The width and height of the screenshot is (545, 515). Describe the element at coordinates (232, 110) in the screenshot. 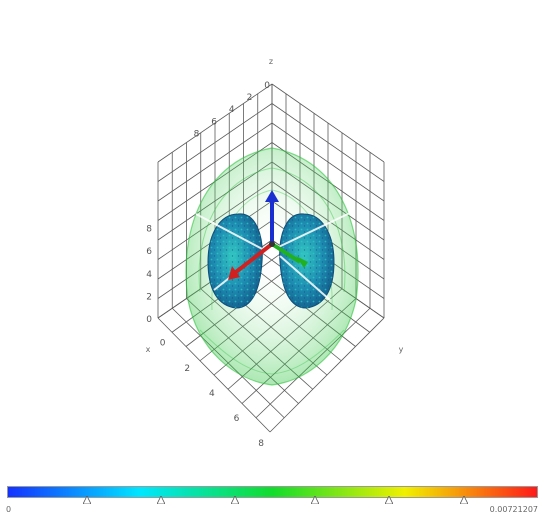

I see `z-tick-label: 4` at that location.